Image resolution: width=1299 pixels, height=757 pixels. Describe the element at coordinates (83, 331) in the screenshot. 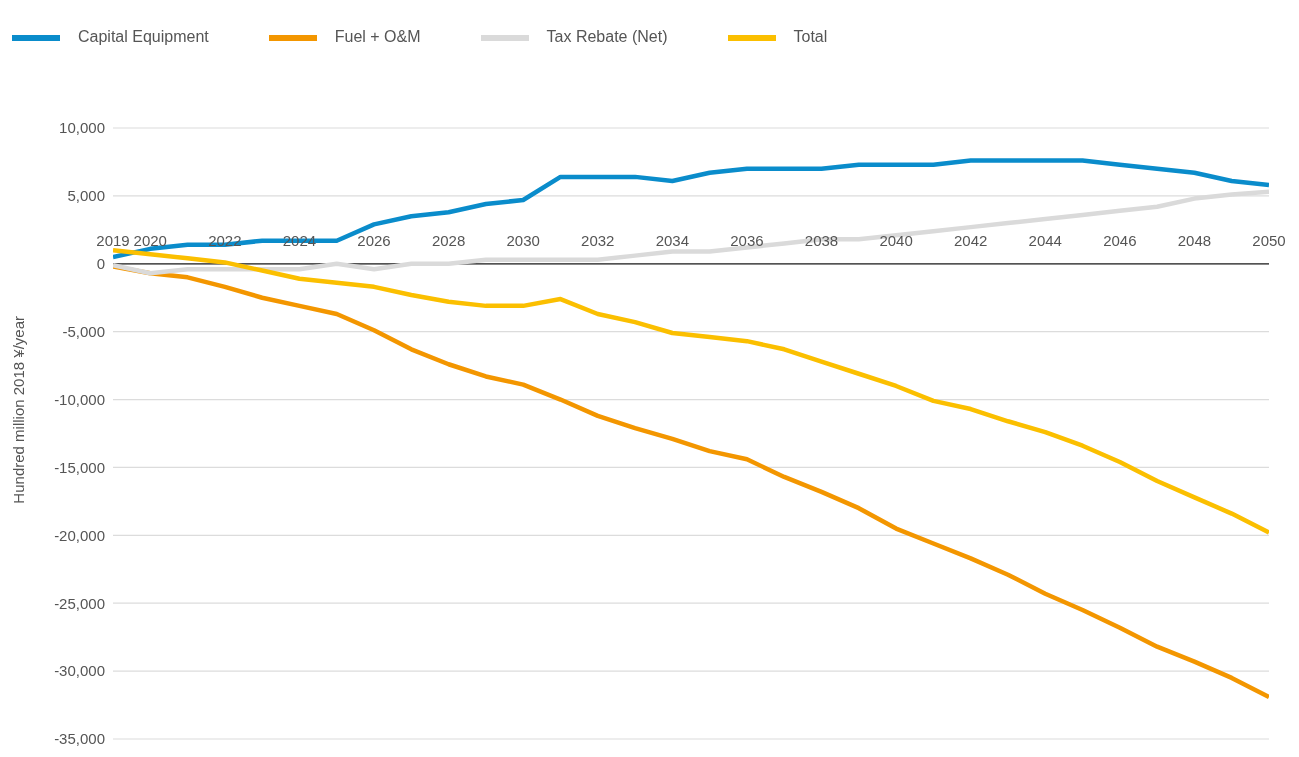

I see `y-tick-label: -5,000` at that location.